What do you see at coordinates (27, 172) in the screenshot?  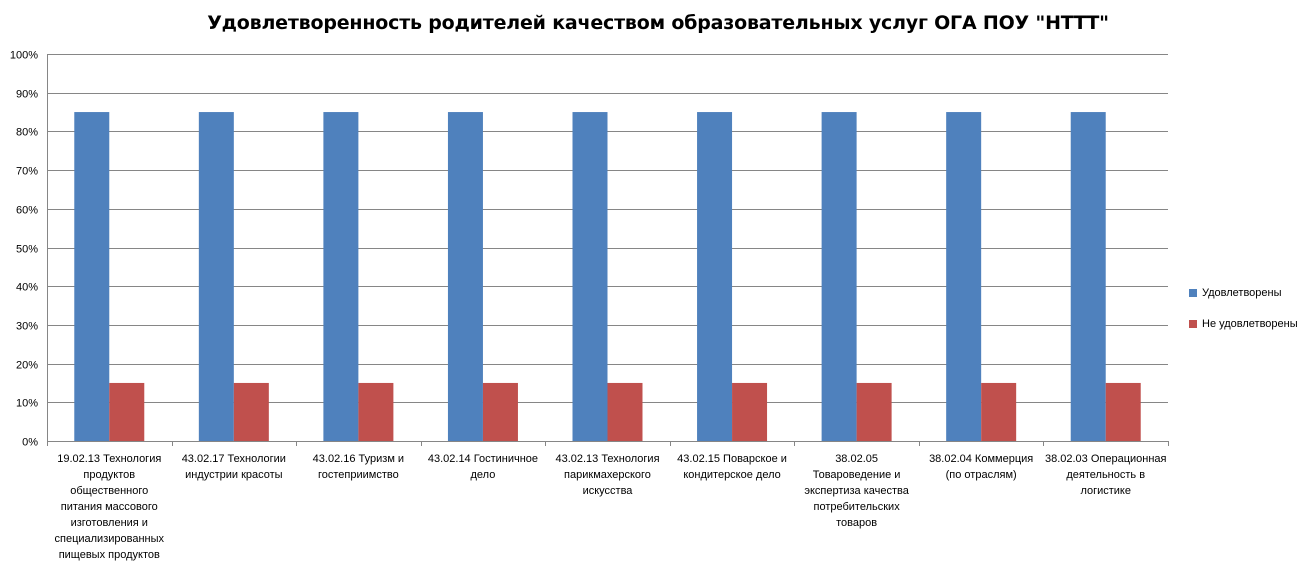 I see `y-tick-label: 70%` at bounding box center [27, 172].